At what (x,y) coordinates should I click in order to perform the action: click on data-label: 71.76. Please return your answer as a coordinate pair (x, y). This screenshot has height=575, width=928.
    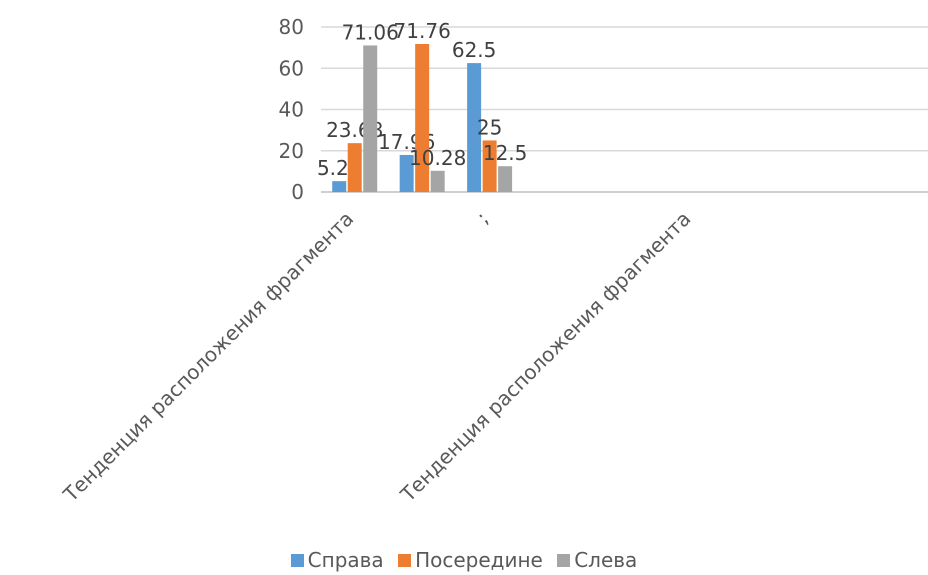
    Looking at the image, I should click on (422, 31).